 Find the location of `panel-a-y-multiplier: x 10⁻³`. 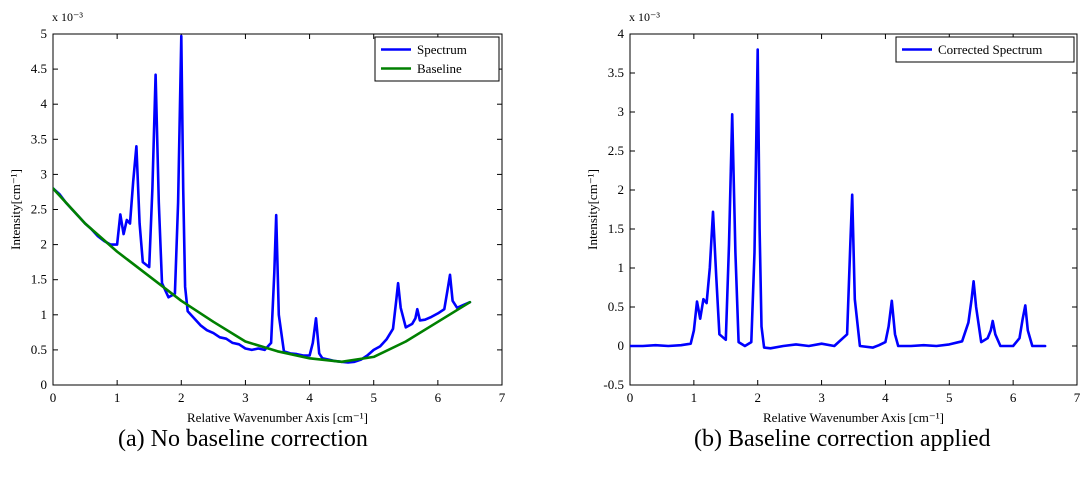

panel-a-y-multiplier: x 10⁻³ is located at coordinates (67, 17).